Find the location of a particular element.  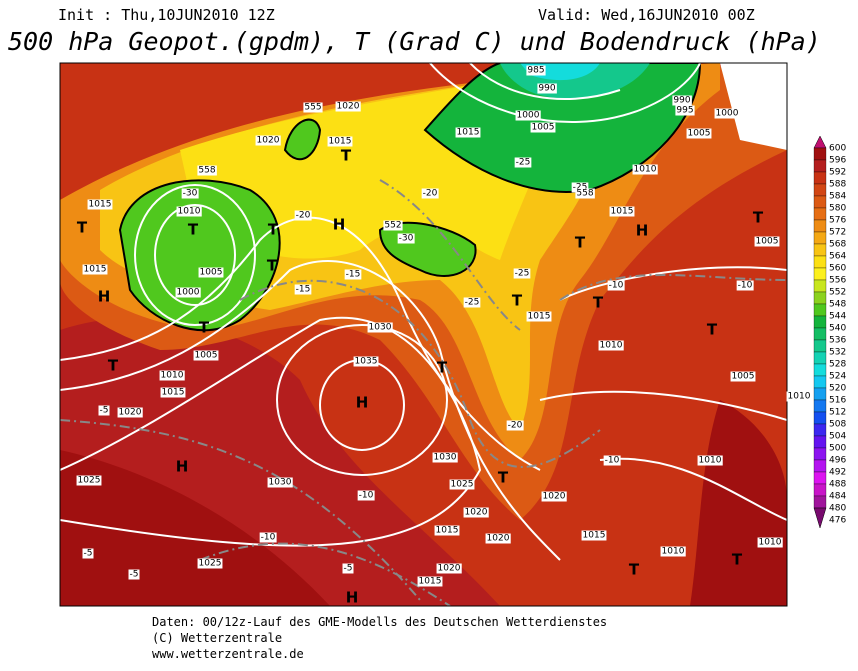

contour-label: 552 is located at coordinates (392, 226).